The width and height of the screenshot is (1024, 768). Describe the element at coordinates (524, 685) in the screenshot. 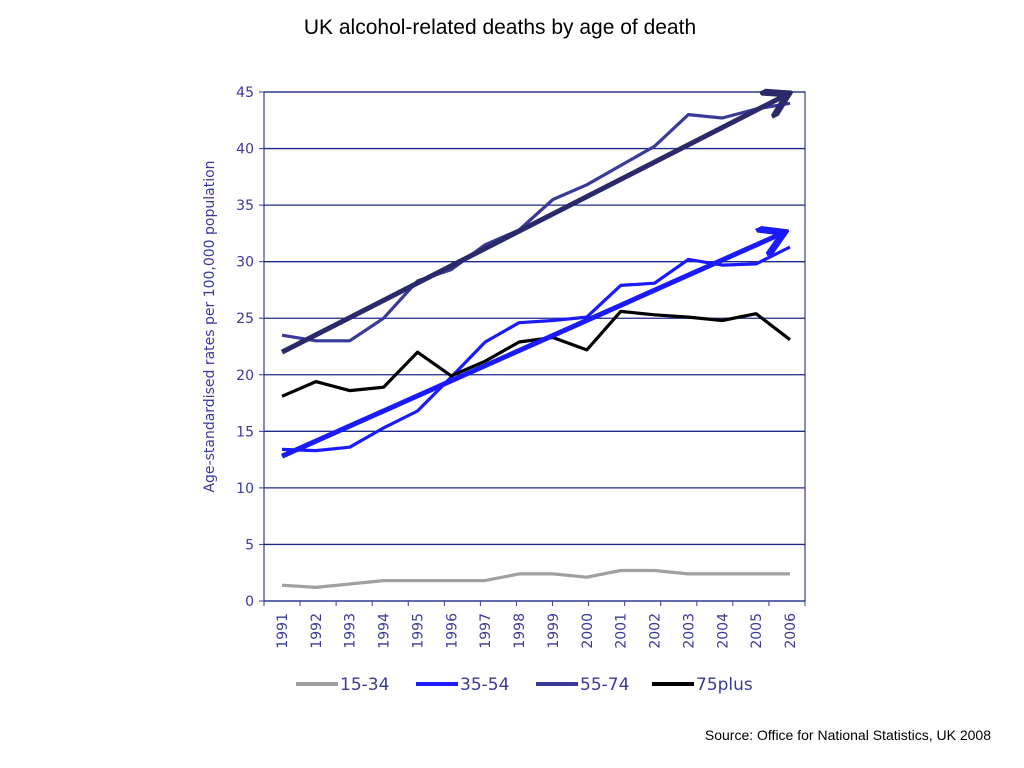

I see `legend: 15-34 35-54 55-74 75plus` at that location.